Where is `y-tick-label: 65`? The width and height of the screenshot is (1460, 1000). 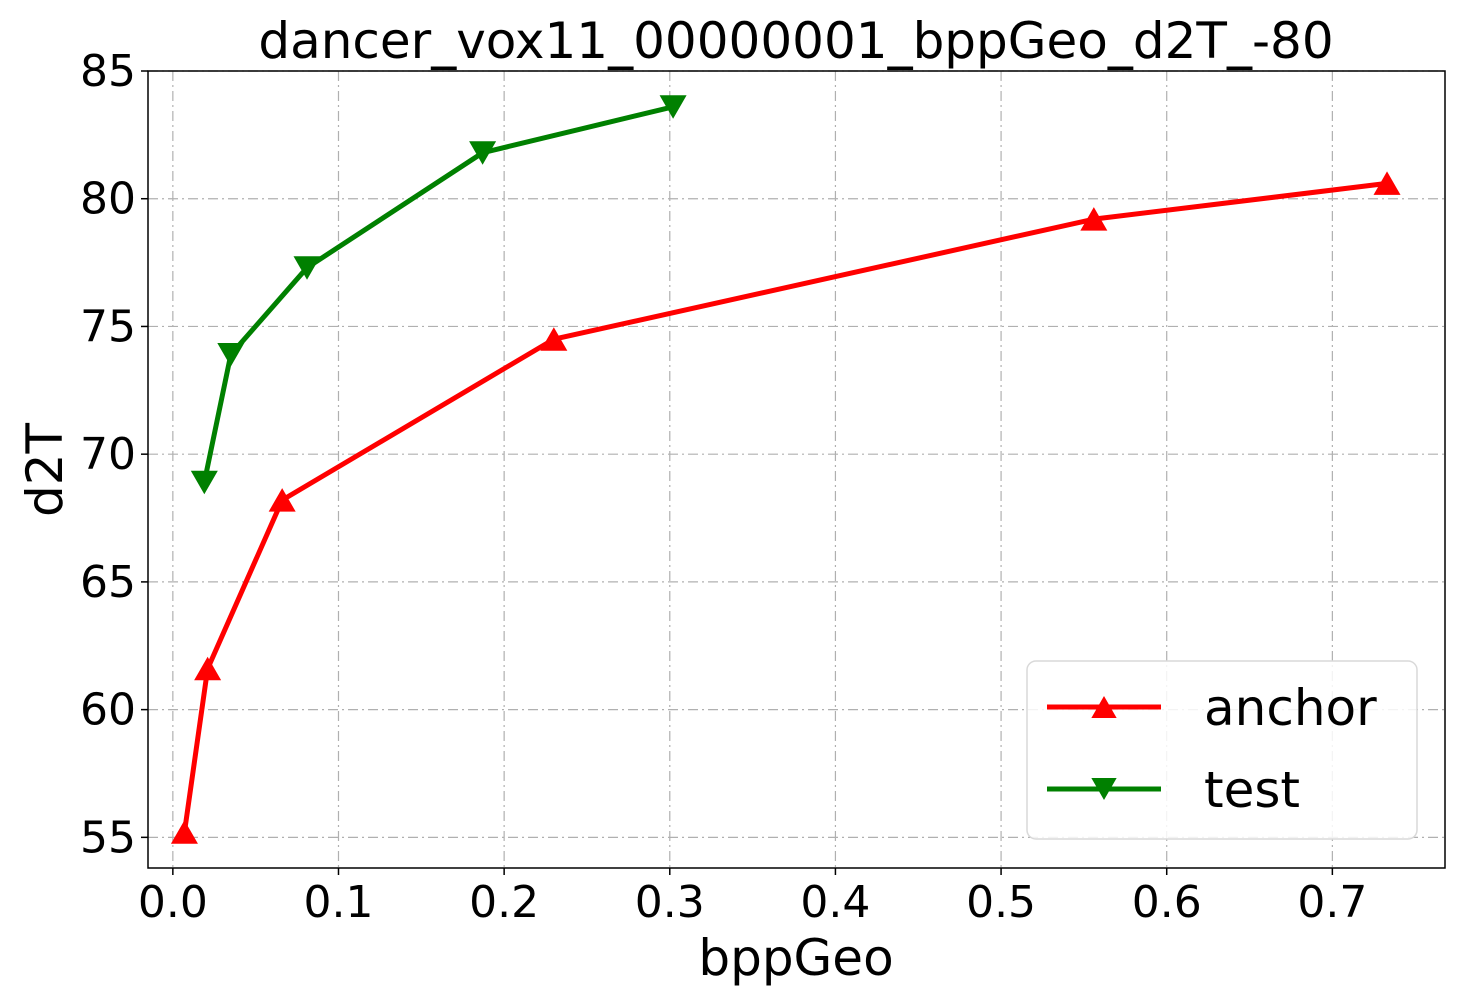 y-tick-label: 65 is located at coordinates (108, 582).